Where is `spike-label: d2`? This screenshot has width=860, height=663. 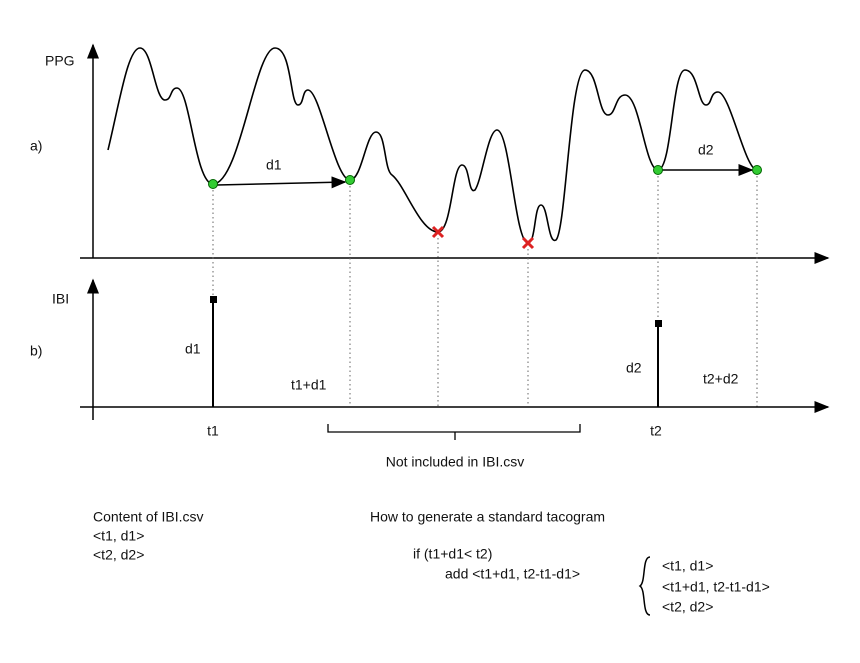 spike-label: d2 is located at coordinates (634, 368).